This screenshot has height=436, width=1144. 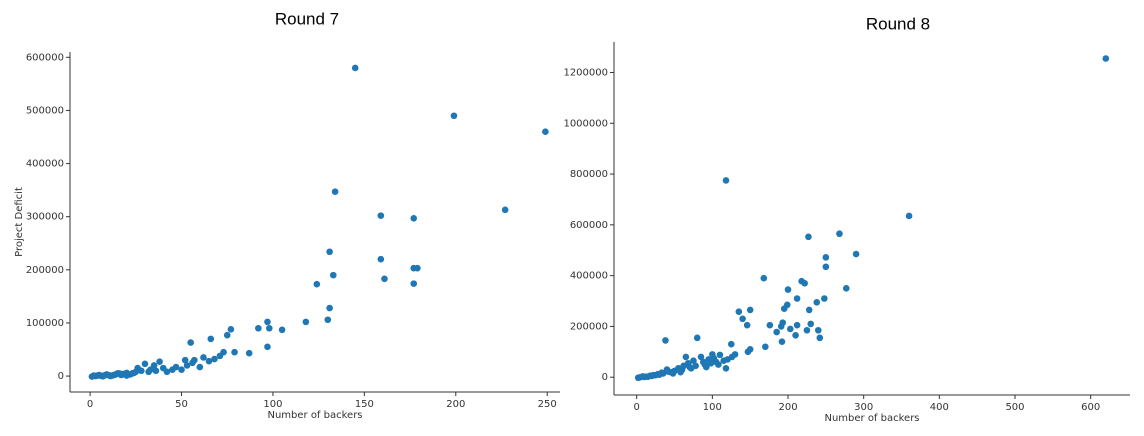 I want to click on x-tick-label: 300, so click(x=863, y=407).